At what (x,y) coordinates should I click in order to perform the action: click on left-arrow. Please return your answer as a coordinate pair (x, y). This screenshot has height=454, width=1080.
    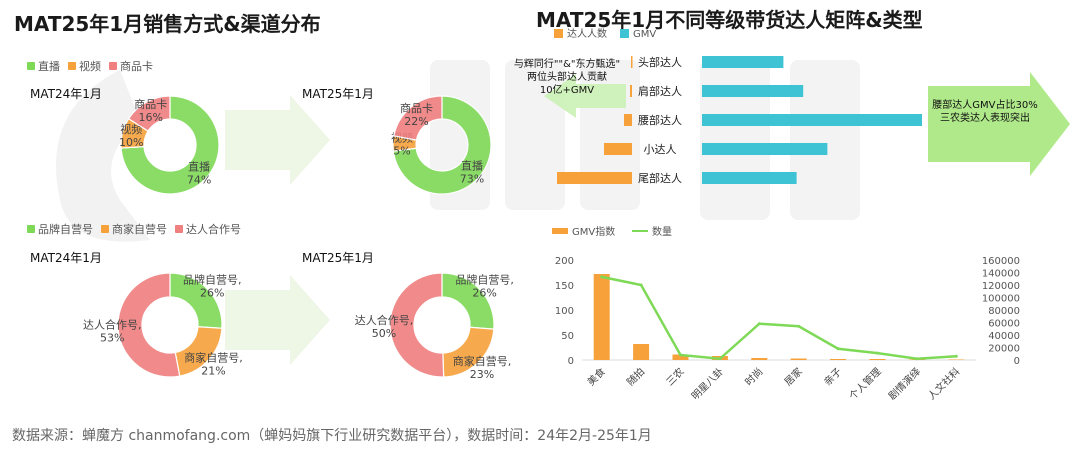
    Looking at the image, I should click on (585, 96).